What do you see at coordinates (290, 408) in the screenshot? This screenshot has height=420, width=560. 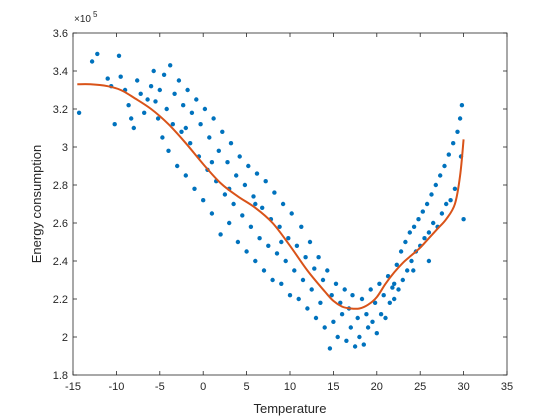 I see `x-axis-label: Temperature` at bounding box center [290, 408].